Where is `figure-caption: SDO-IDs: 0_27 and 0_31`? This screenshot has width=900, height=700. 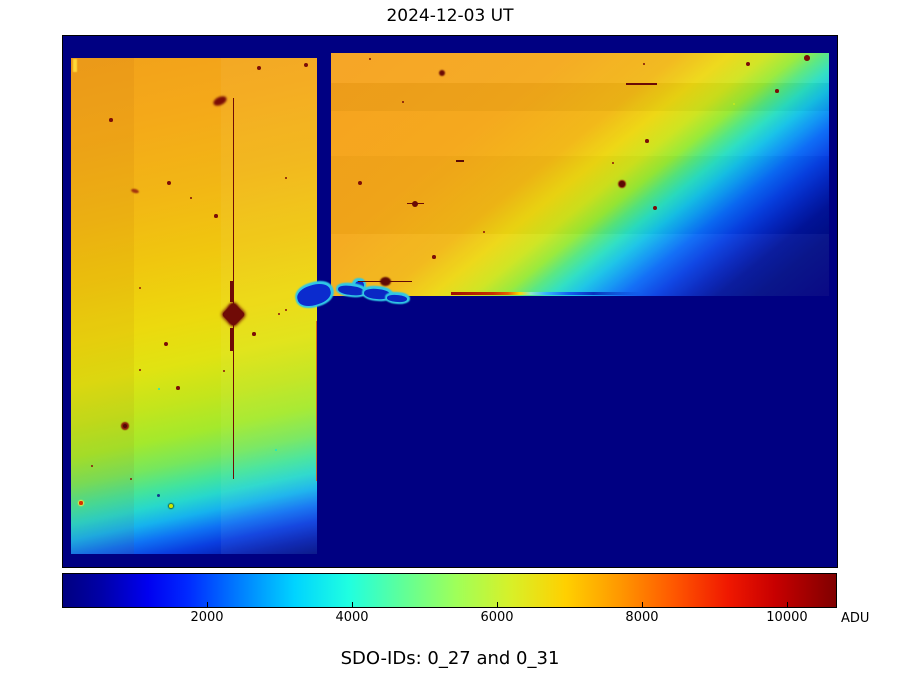
figure-caption: SDO-IDs: 0_27 and 0_31 is located at coordinates (450, 658).